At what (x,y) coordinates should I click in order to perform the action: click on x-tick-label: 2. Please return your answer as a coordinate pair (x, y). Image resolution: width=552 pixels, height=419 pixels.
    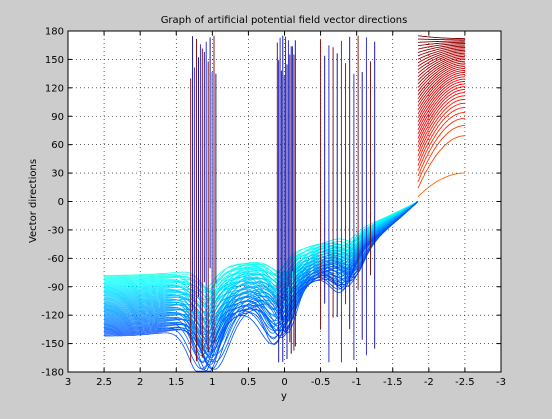
    Looking at the image, I should click on (140, 382).